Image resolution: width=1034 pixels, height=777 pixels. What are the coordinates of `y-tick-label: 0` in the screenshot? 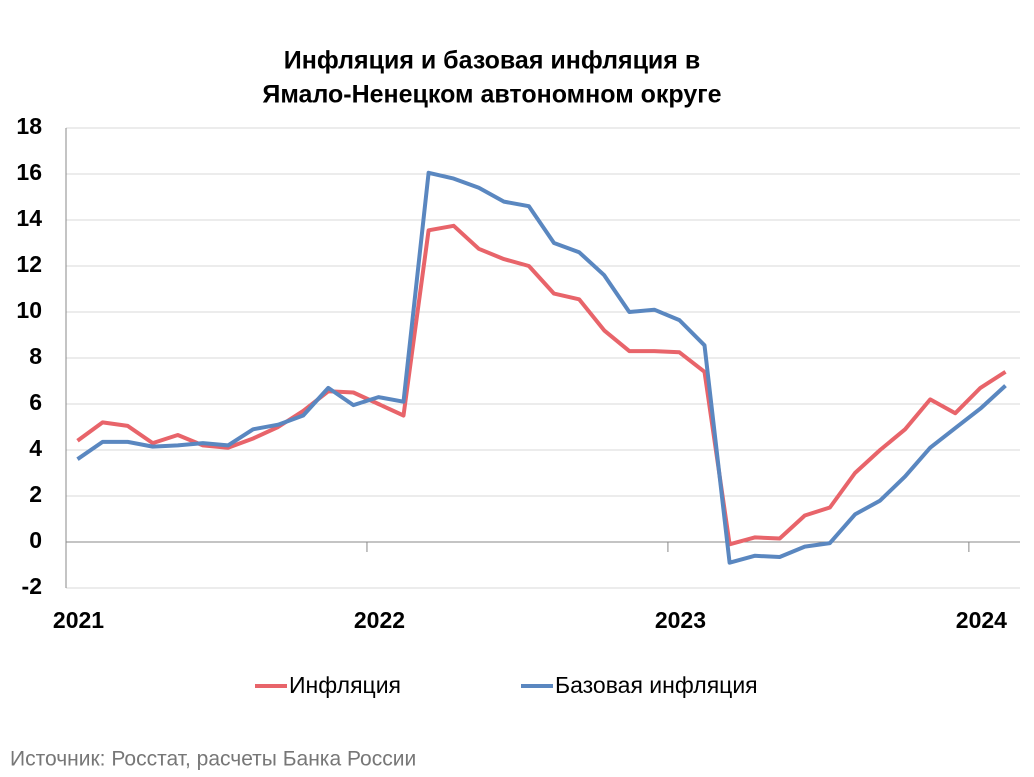 It's located at (35, 540).